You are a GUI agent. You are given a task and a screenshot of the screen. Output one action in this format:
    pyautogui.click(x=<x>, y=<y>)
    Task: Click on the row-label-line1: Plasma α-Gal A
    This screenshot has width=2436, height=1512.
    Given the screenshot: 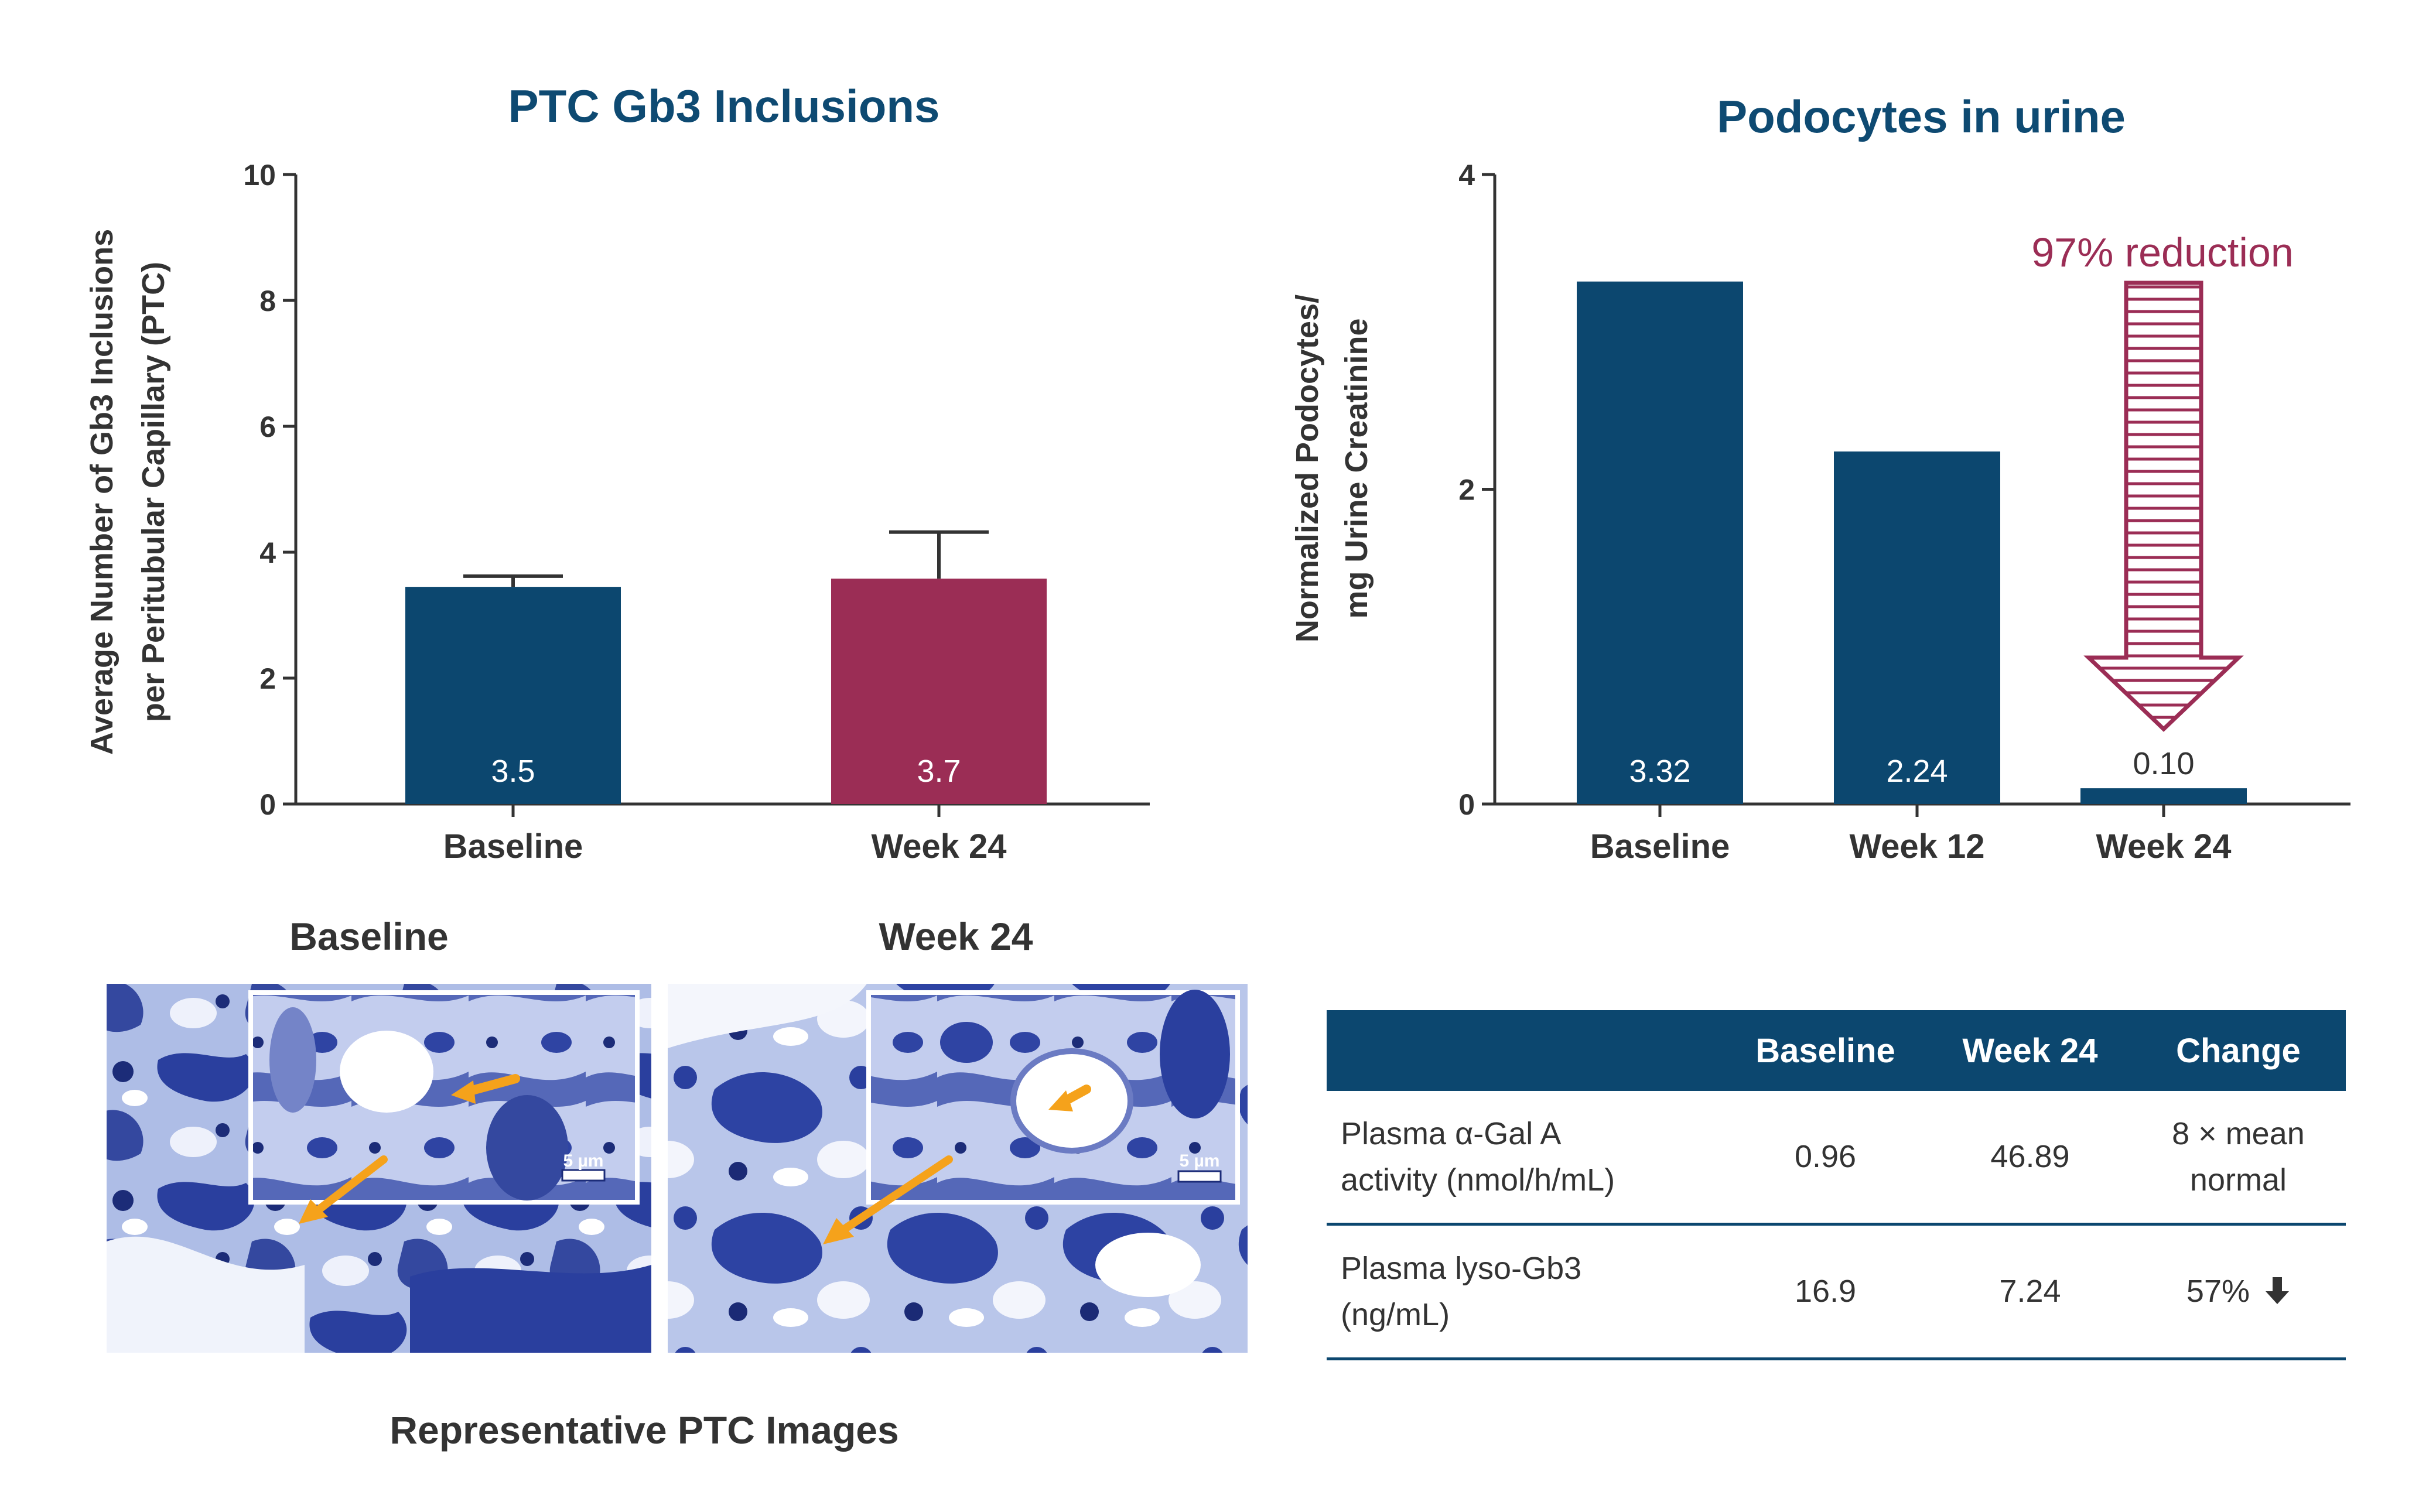 What is the action you would take?
    pyautogui.click(x=1451, y=1134)
    